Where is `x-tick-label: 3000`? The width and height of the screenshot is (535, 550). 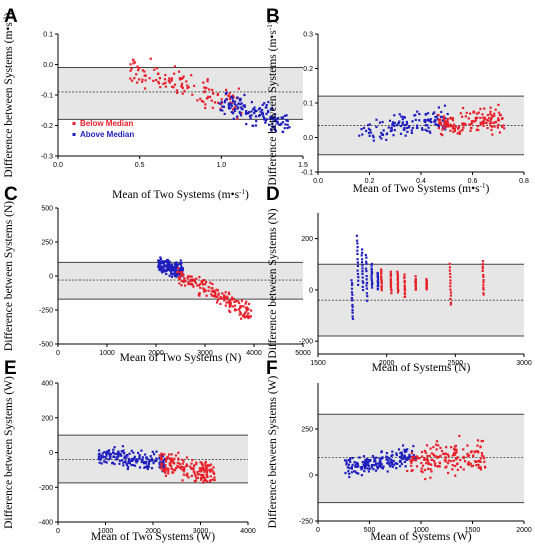 x-tick-label: 3000 is located at coordinates (205, 353).